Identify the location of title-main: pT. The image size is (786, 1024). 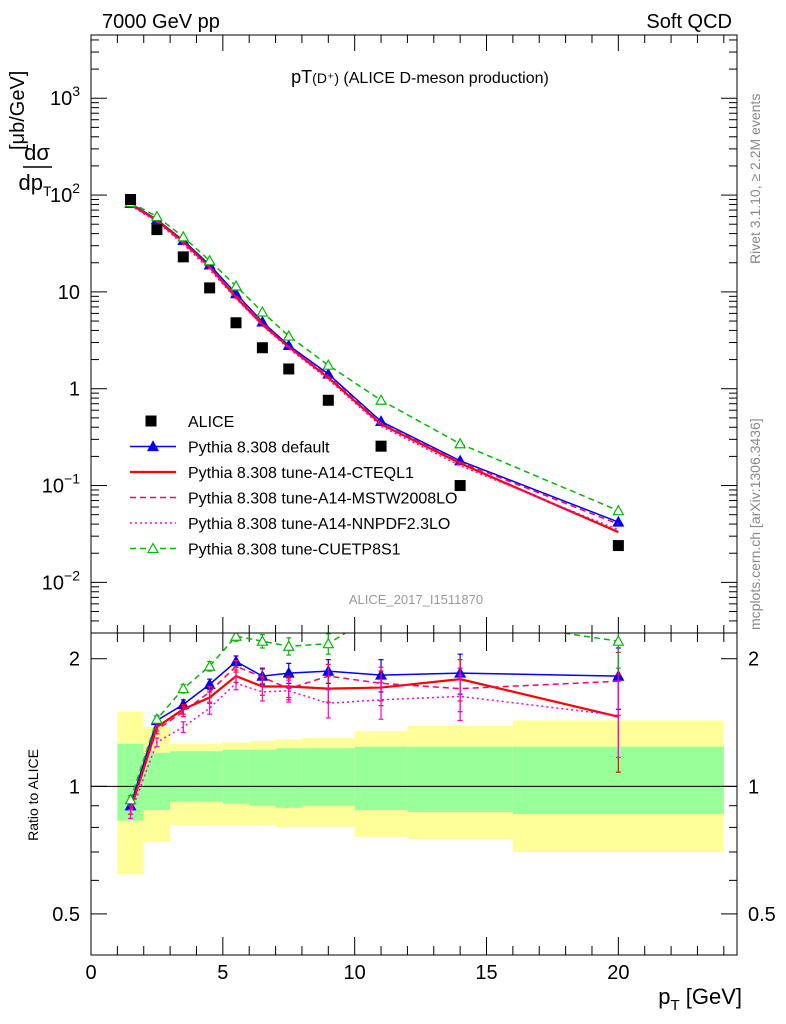
(301, 77).